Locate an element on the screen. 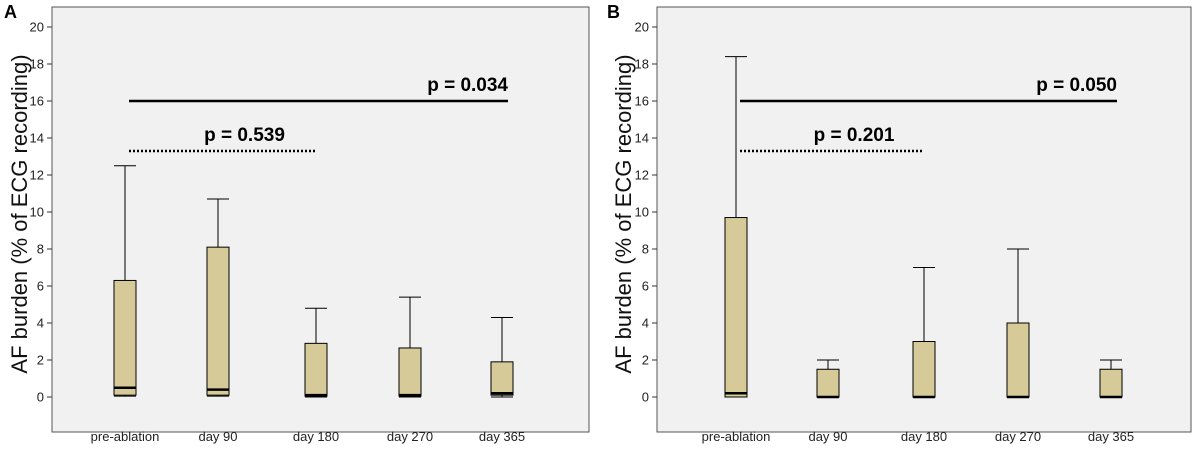 Image resolution: width=1192 pixels, height=450 pixels. p-value-label: p = 0.034 is located at coordinates (467, 85).